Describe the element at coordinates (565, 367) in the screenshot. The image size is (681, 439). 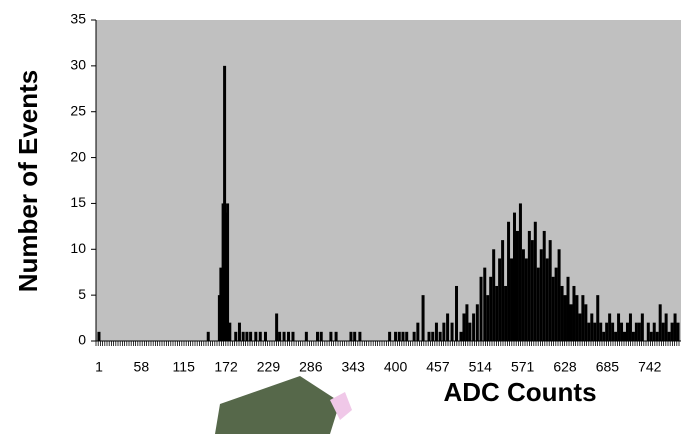
I see `x-tick-label: 628` at that location.